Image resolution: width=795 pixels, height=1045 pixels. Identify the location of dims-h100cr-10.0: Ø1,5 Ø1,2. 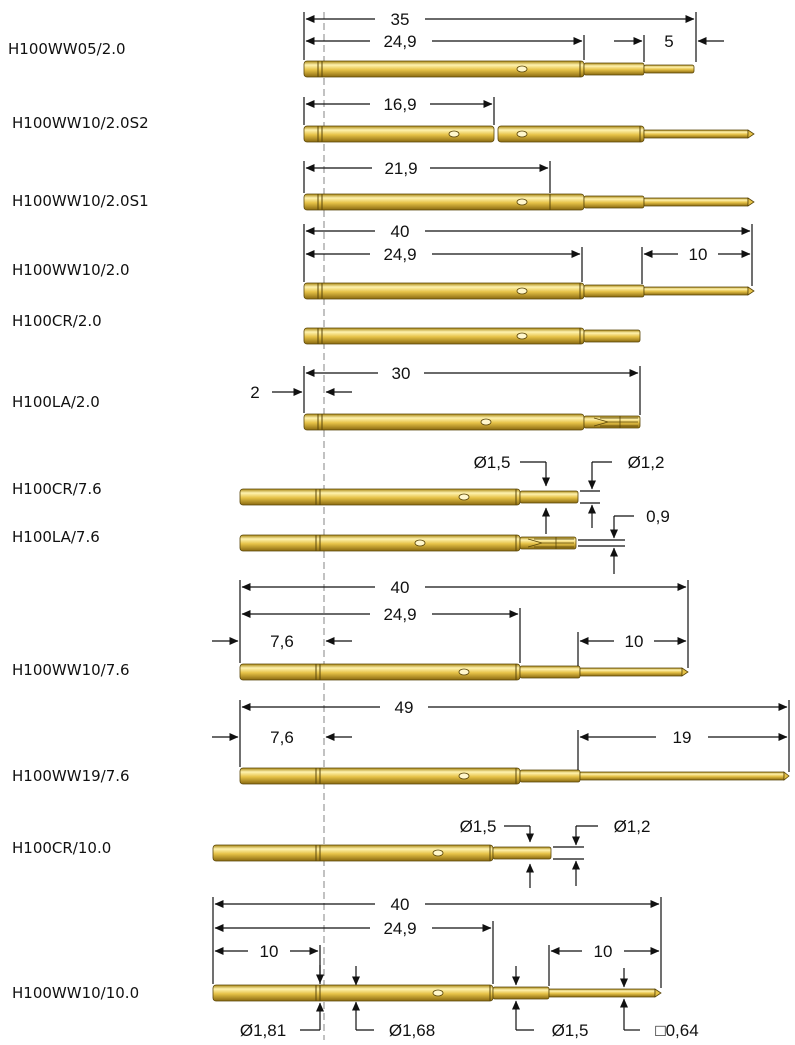
(555, 852).